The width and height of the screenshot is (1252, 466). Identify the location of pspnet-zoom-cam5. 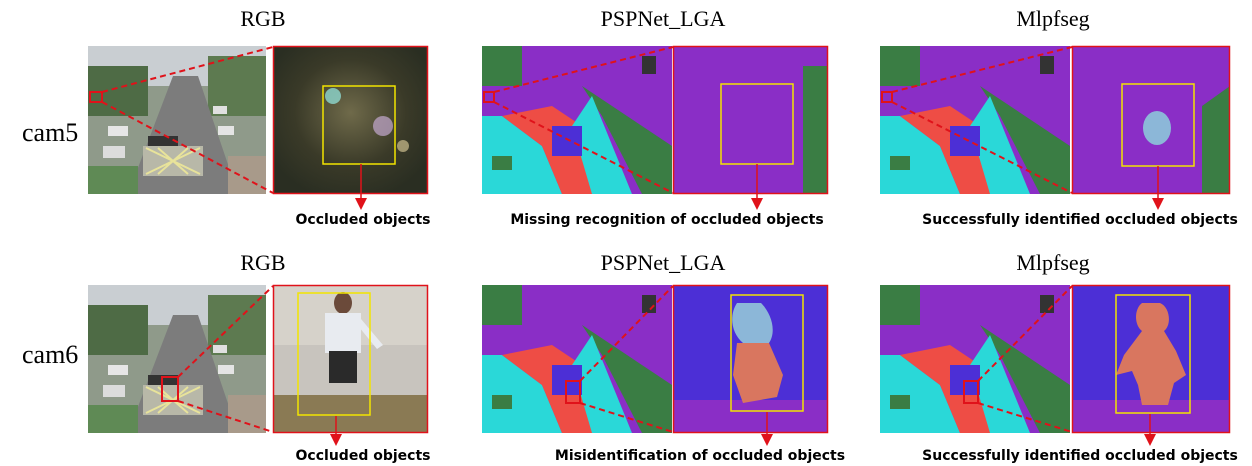
(750, 120).